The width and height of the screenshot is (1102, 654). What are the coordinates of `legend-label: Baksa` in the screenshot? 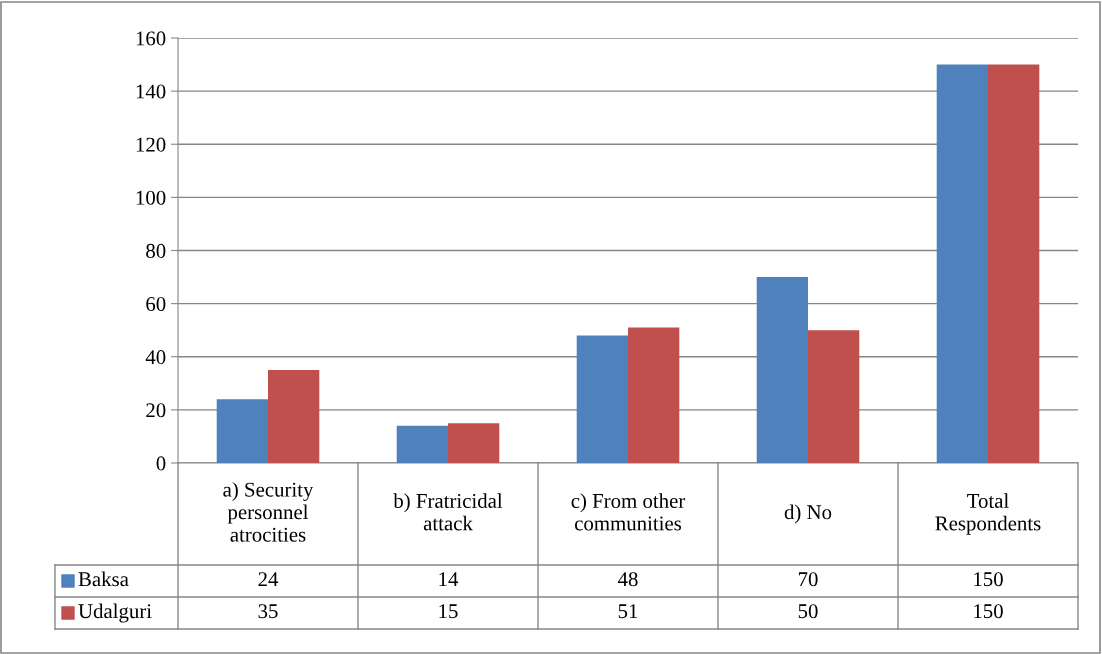 It's located at (103, 579).